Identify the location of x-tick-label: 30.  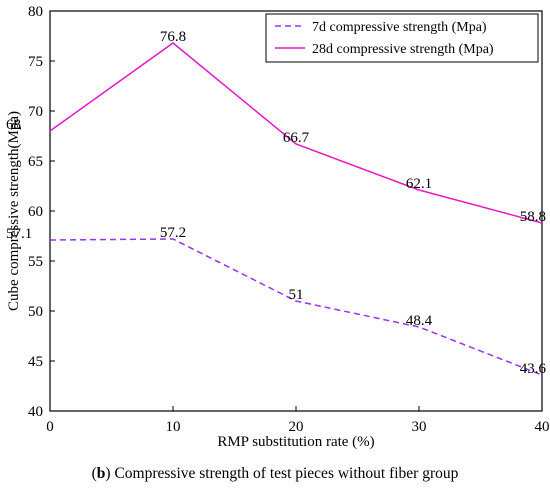
(419, 427).